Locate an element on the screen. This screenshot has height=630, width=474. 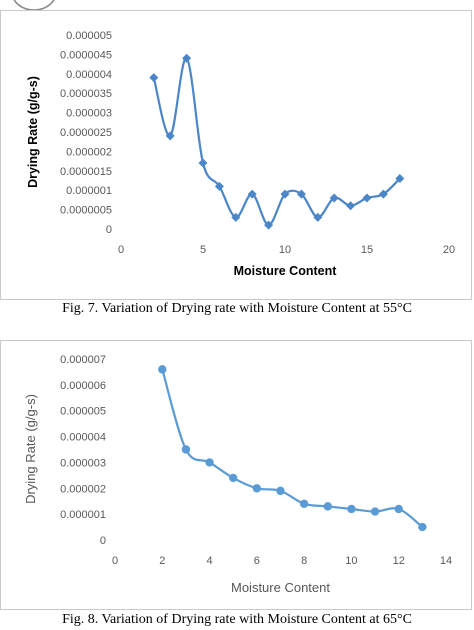
y-tick-label: 0.0000015 is located at coordinates (86, 172).